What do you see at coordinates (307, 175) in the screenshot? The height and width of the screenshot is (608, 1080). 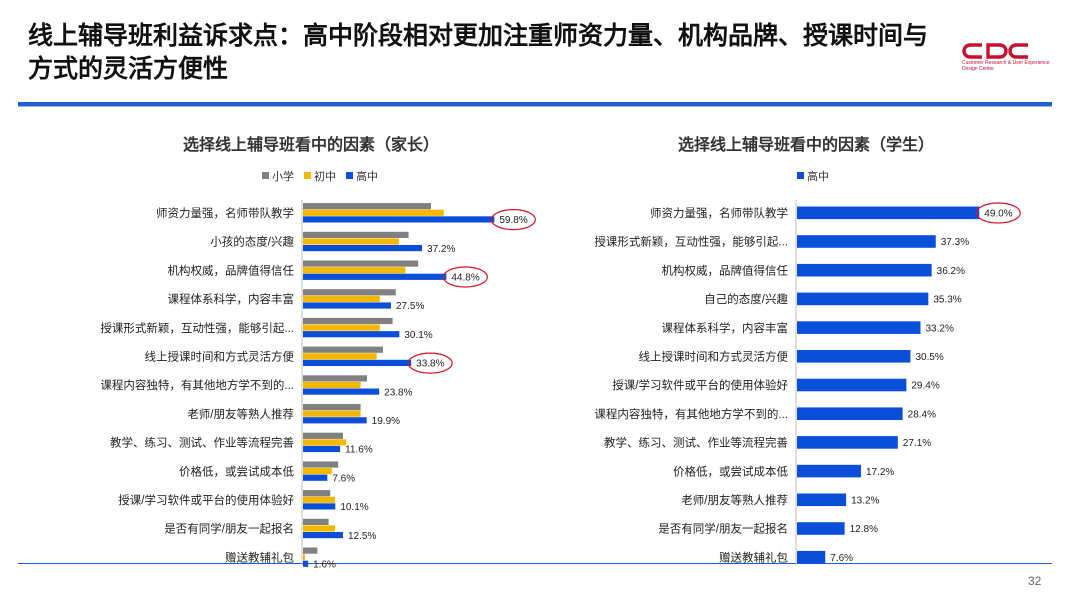 I see `legend-swatch-初中` at bounding box center [307, 175].